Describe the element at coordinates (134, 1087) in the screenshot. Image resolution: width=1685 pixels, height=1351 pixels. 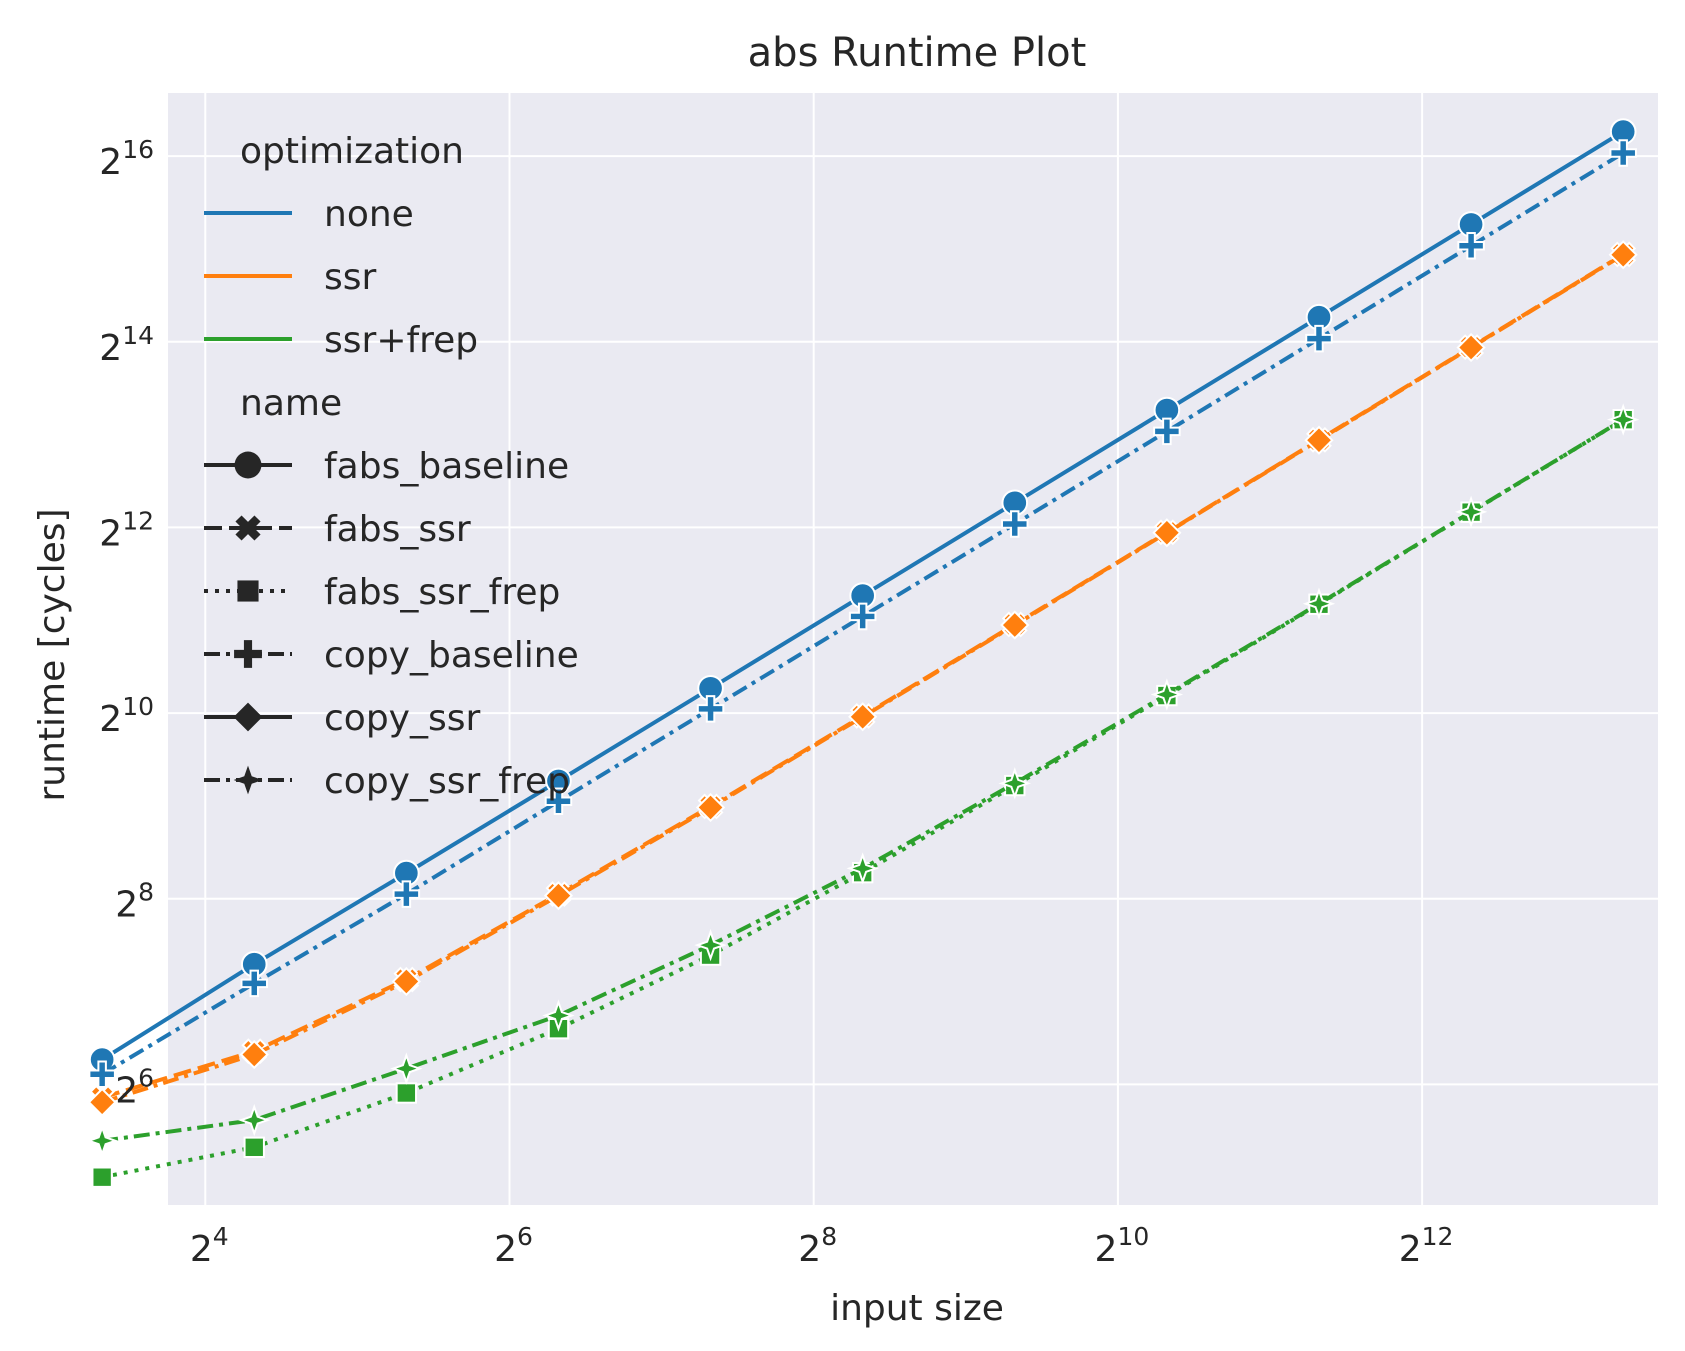
I see `y-tick-label: 26` at that location.